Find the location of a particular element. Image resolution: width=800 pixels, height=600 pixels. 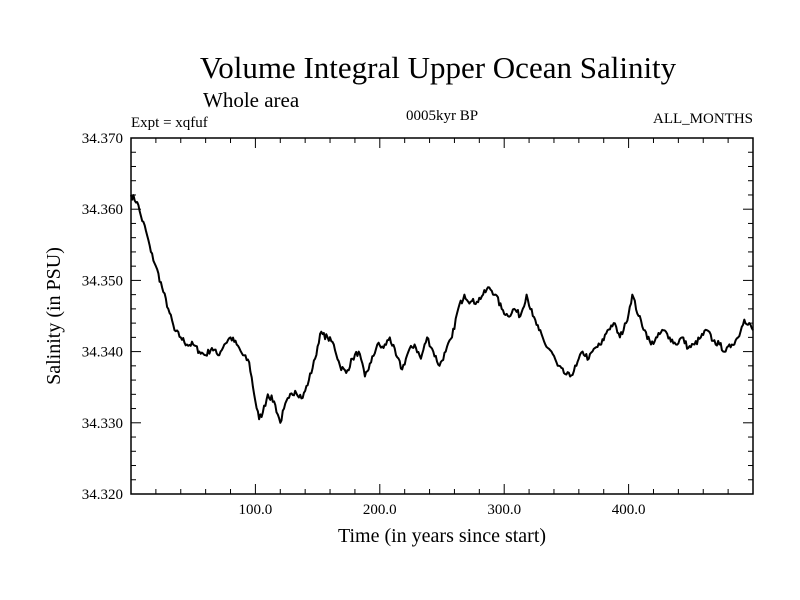

y-axis-label: Salinity (in PSU) is located at coordinates (54, 316).